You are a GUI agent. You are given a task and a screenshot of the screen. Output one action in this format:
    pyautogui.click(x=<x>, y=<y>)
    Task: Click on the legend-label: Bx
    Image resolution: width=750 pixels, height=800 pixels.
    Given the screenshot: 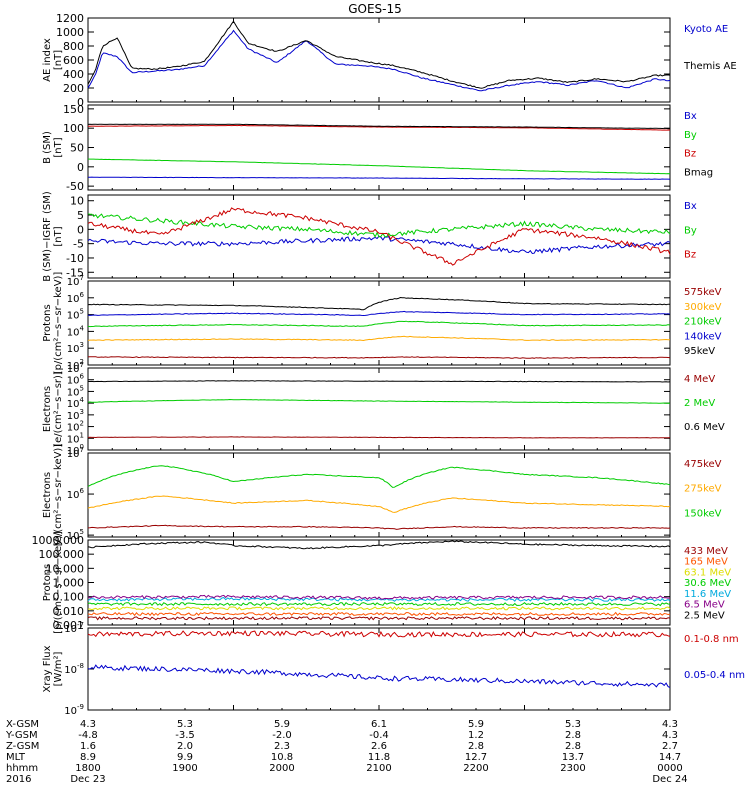 What is the action you would take?
    pyautogui.click(x=690, y=206)
    